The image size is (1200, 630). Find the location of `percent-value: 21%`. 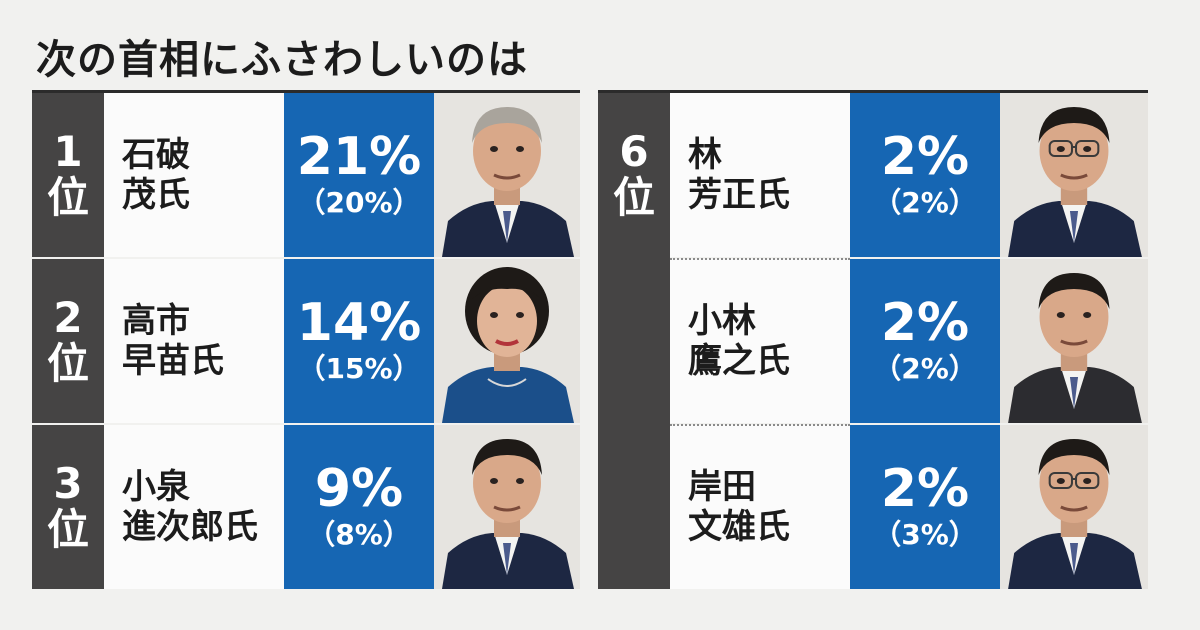

percent-value: 21% is located at coordinates (359, 157).